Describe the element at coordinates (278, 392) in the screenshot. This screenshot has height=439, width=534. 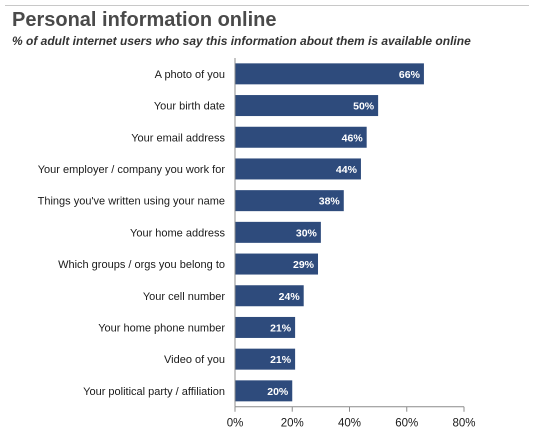
I see `value-label: 20%` at that location.